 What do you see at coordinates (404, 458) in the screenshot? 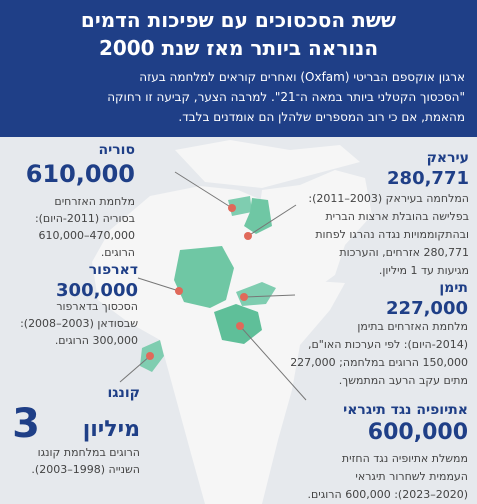
I see `conflict-description: ממשלת אתיופיה נגד החזית` at bounding box center [404, 458].